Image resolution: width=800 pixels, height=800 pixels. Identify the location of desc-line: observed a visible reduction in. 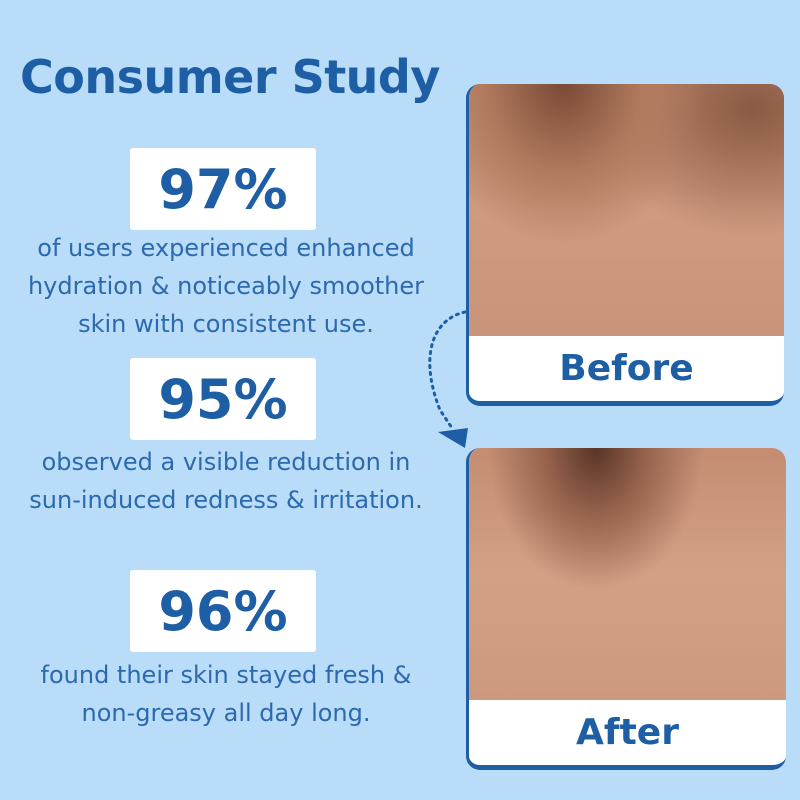
(226, 462).